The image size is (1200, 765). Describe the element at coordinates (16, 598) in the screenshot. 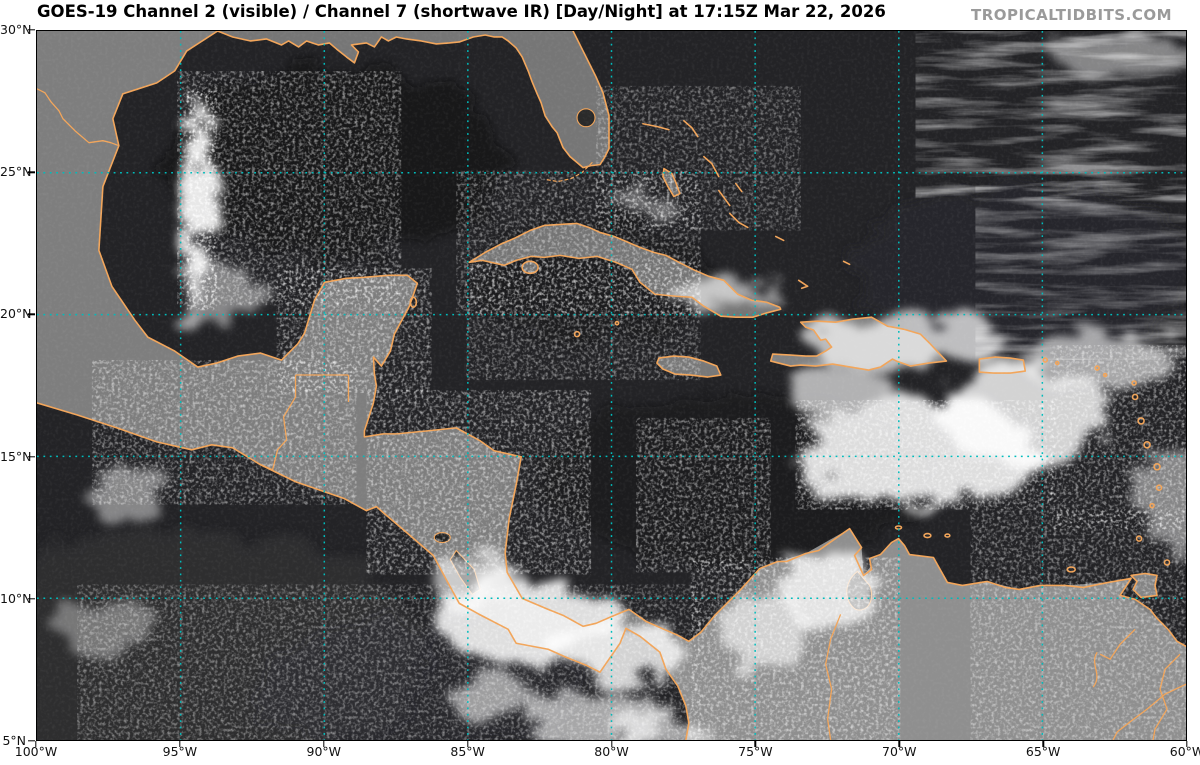

I see `lat-tick-label: 10°N` at that location.